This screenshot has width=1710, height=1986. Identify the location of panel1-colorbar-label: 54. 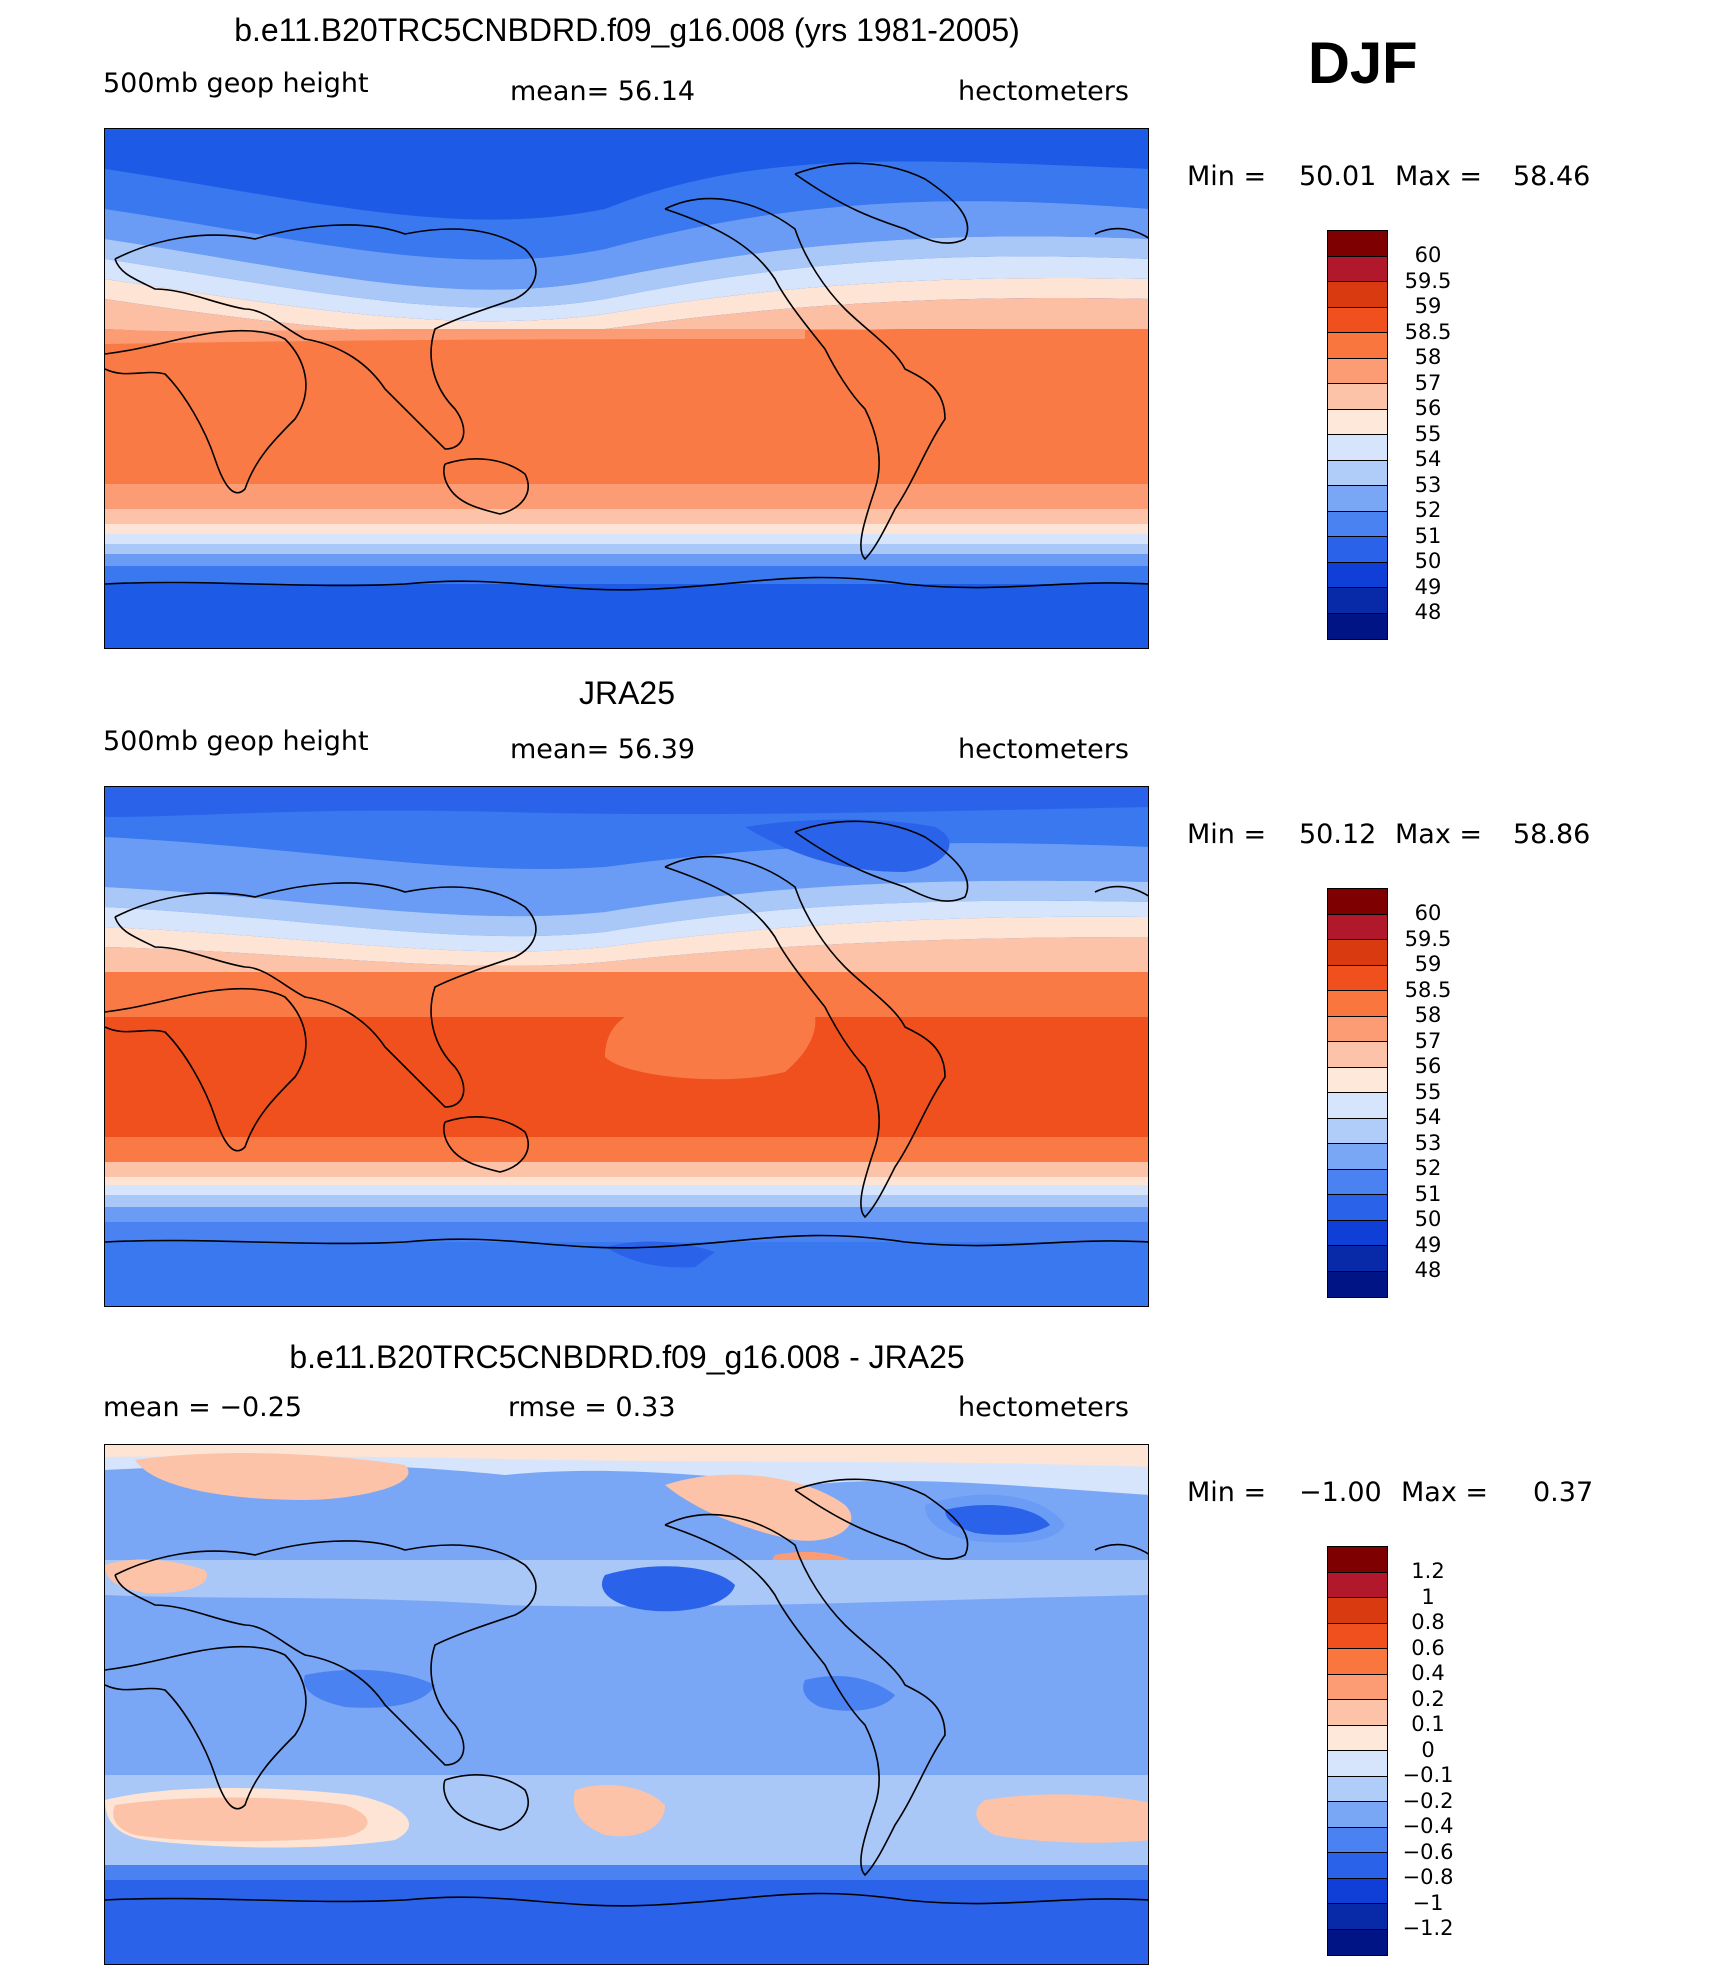
(1428, 459).